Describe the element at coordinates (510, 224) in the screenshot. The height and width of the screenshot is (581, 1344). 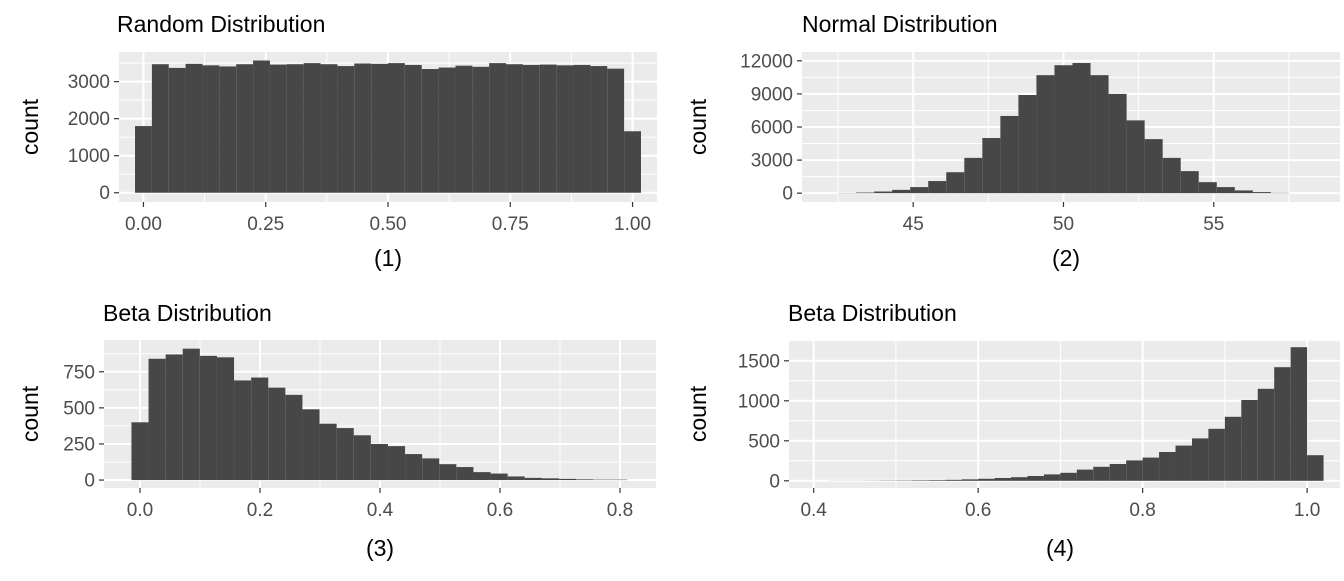
I see `x-tick-label: 0.75` at that location.